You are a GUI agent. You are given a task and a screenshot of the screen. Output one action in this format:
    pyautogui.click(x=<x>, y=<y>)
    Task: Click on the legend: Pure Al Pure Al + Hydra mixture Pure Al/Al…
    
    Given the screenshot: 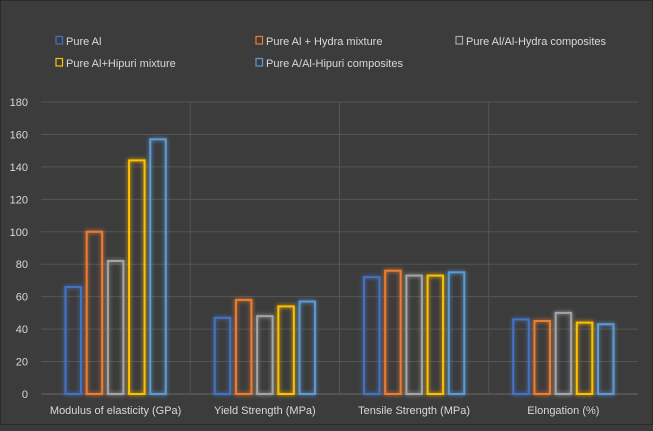 What is the action you would take?
    pyautogui.click(x=330, y=52)
    